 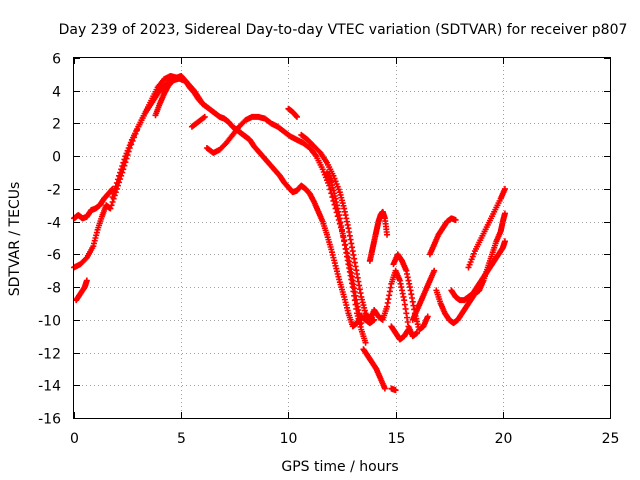 I want to click on y-tick-label: -4, so click(x=54, y=224).